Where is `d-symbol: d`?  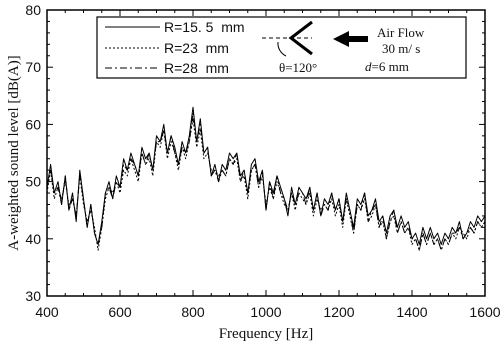
d-symbol: d is located at coordinates (368, 66).